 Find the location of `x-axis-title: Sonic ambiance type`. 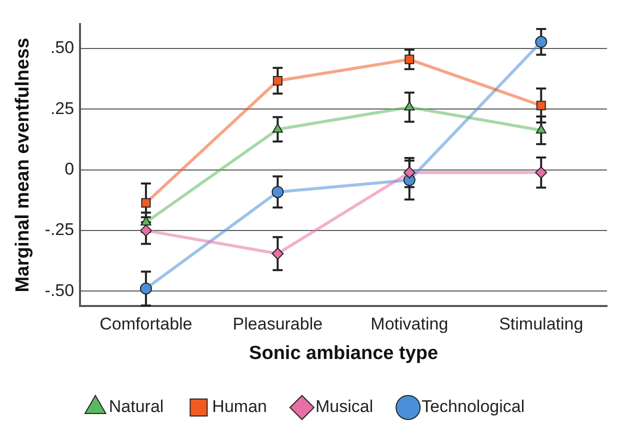

x-axis-title: Sonic ambiance type is located at coordinates (343, 353).